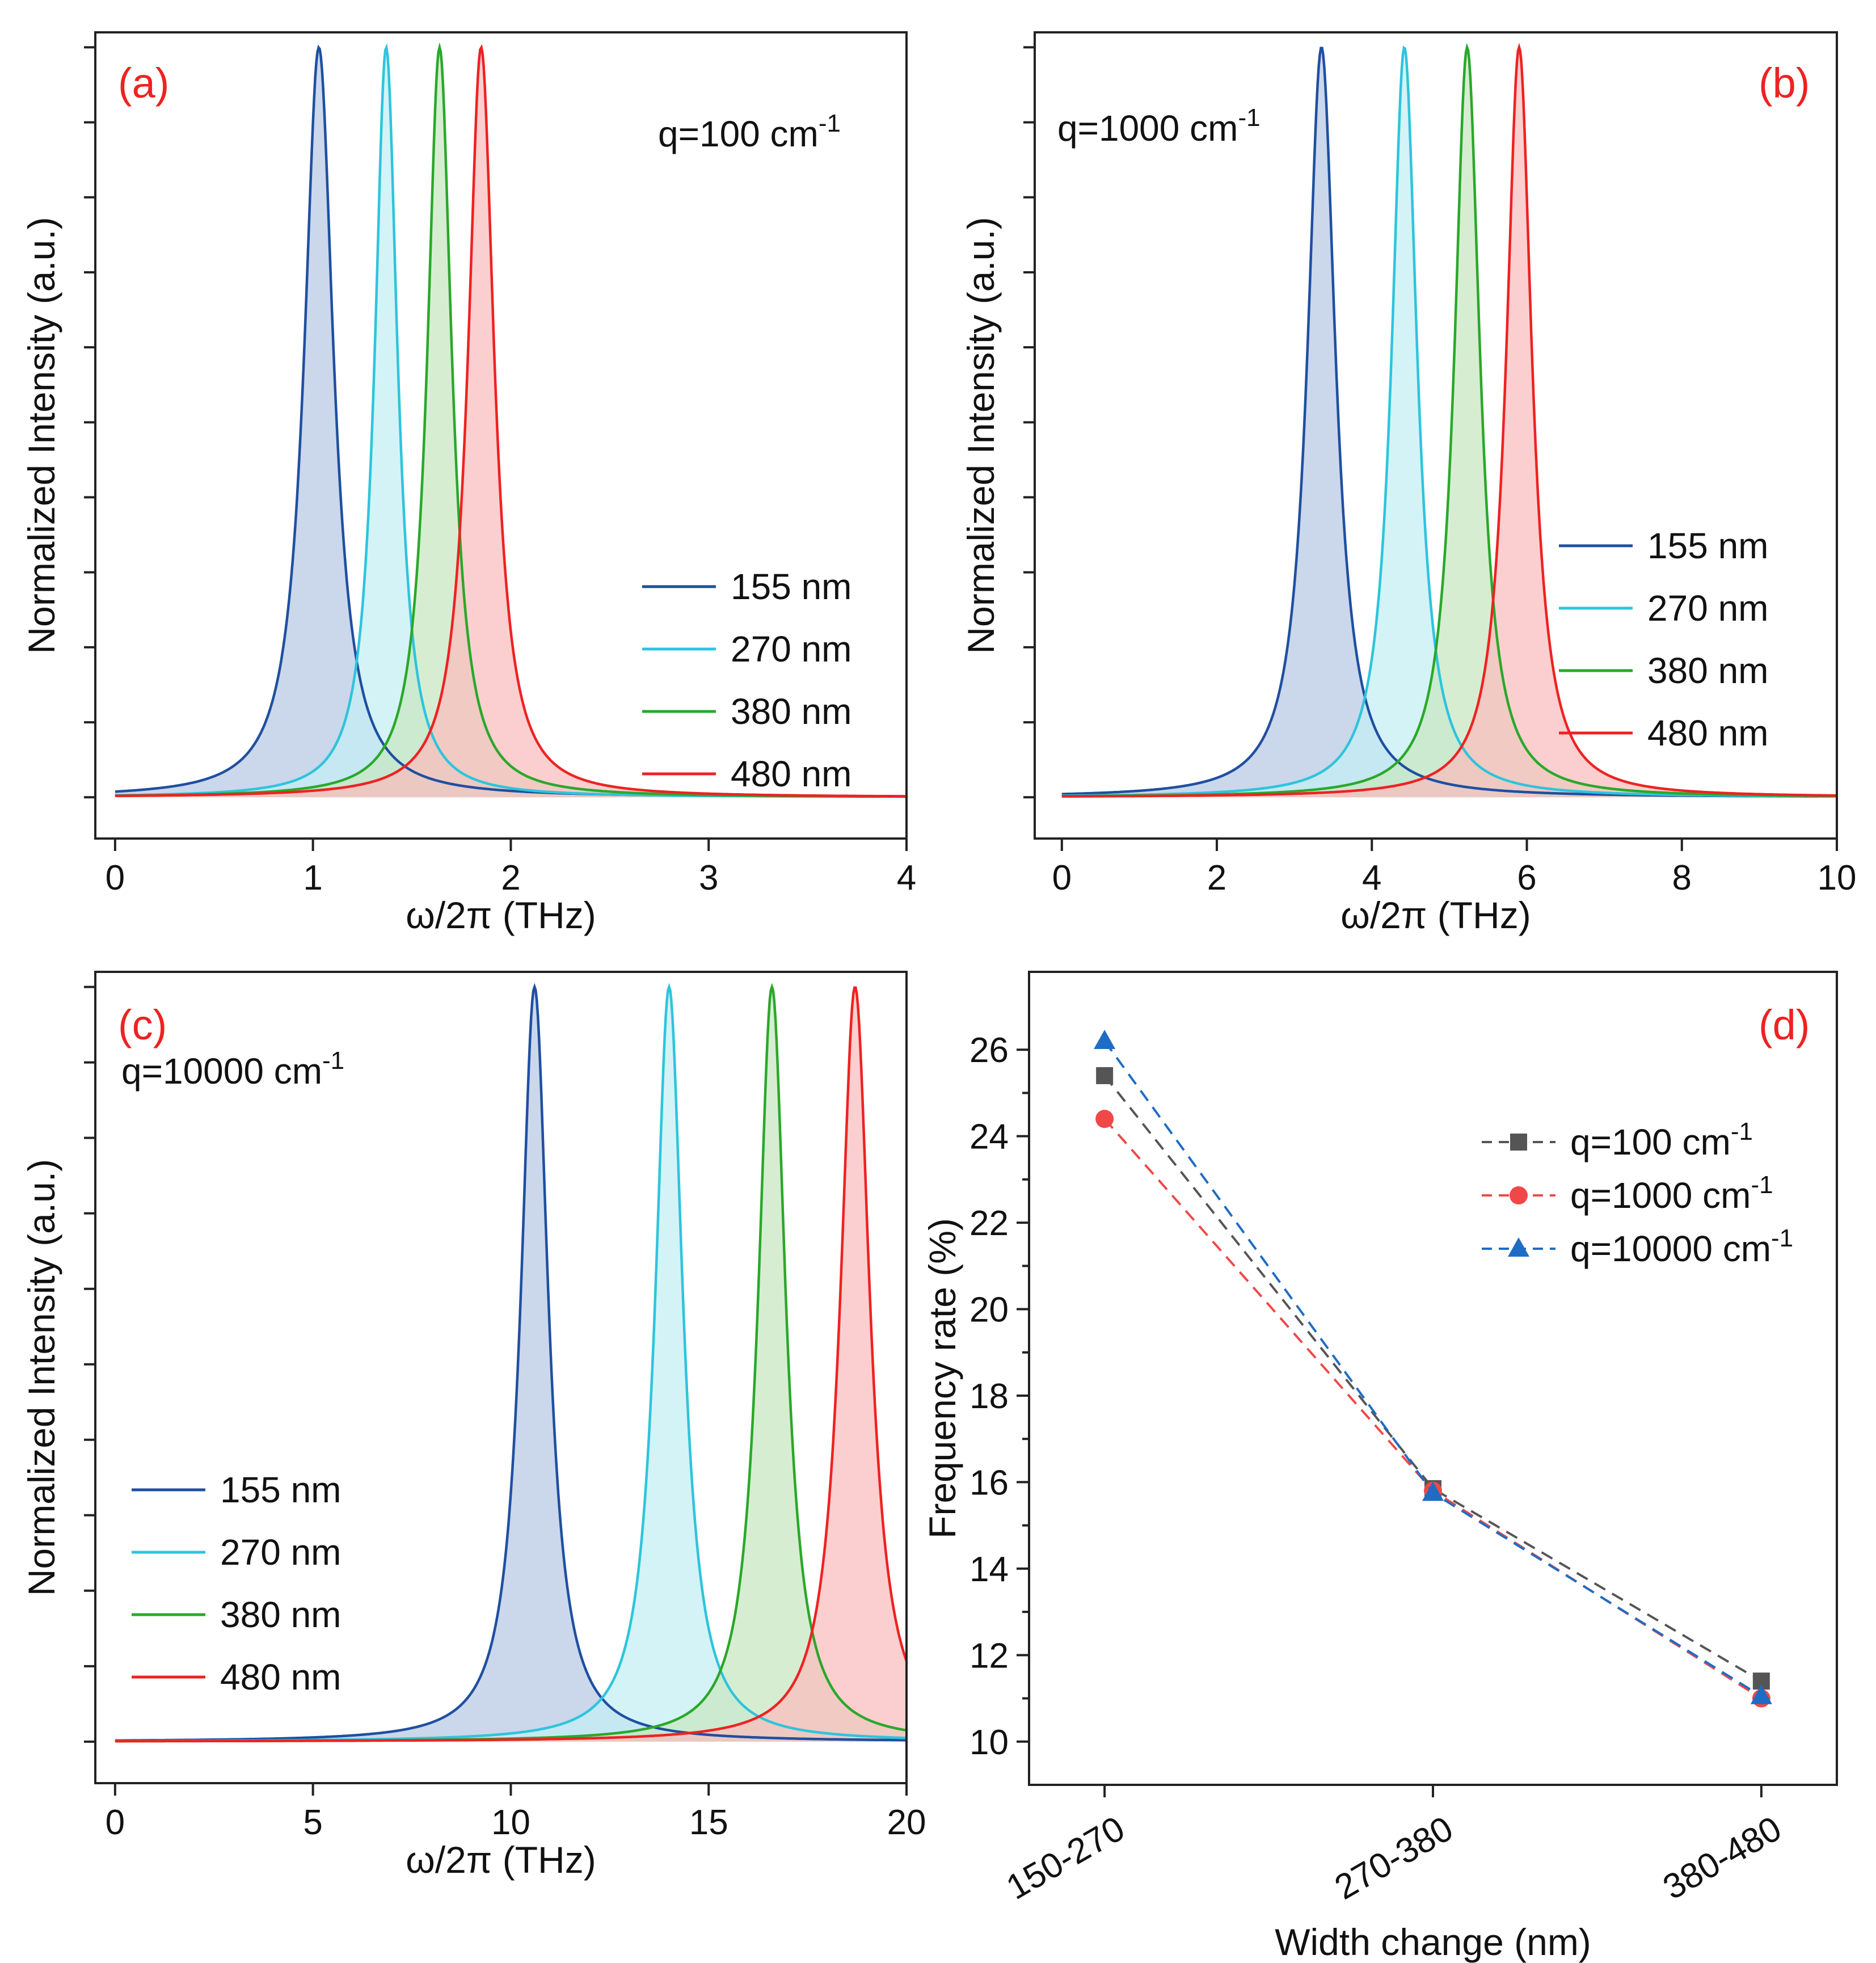 The width and height of the screenshot is (1876, 1963). Describe the element at coordinates (709, 1822) in the screenshot. I see `x-tick-label: 15` at that location.